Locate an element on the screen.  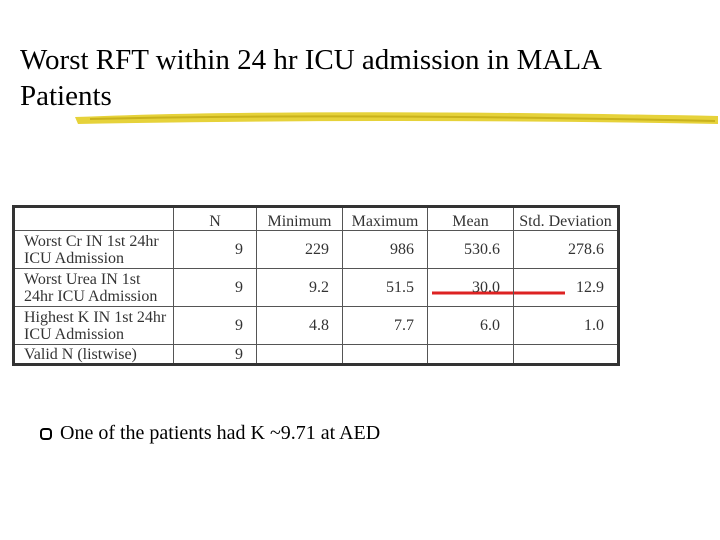
table-cell: 4.8 is located at coordinates (299, 325).